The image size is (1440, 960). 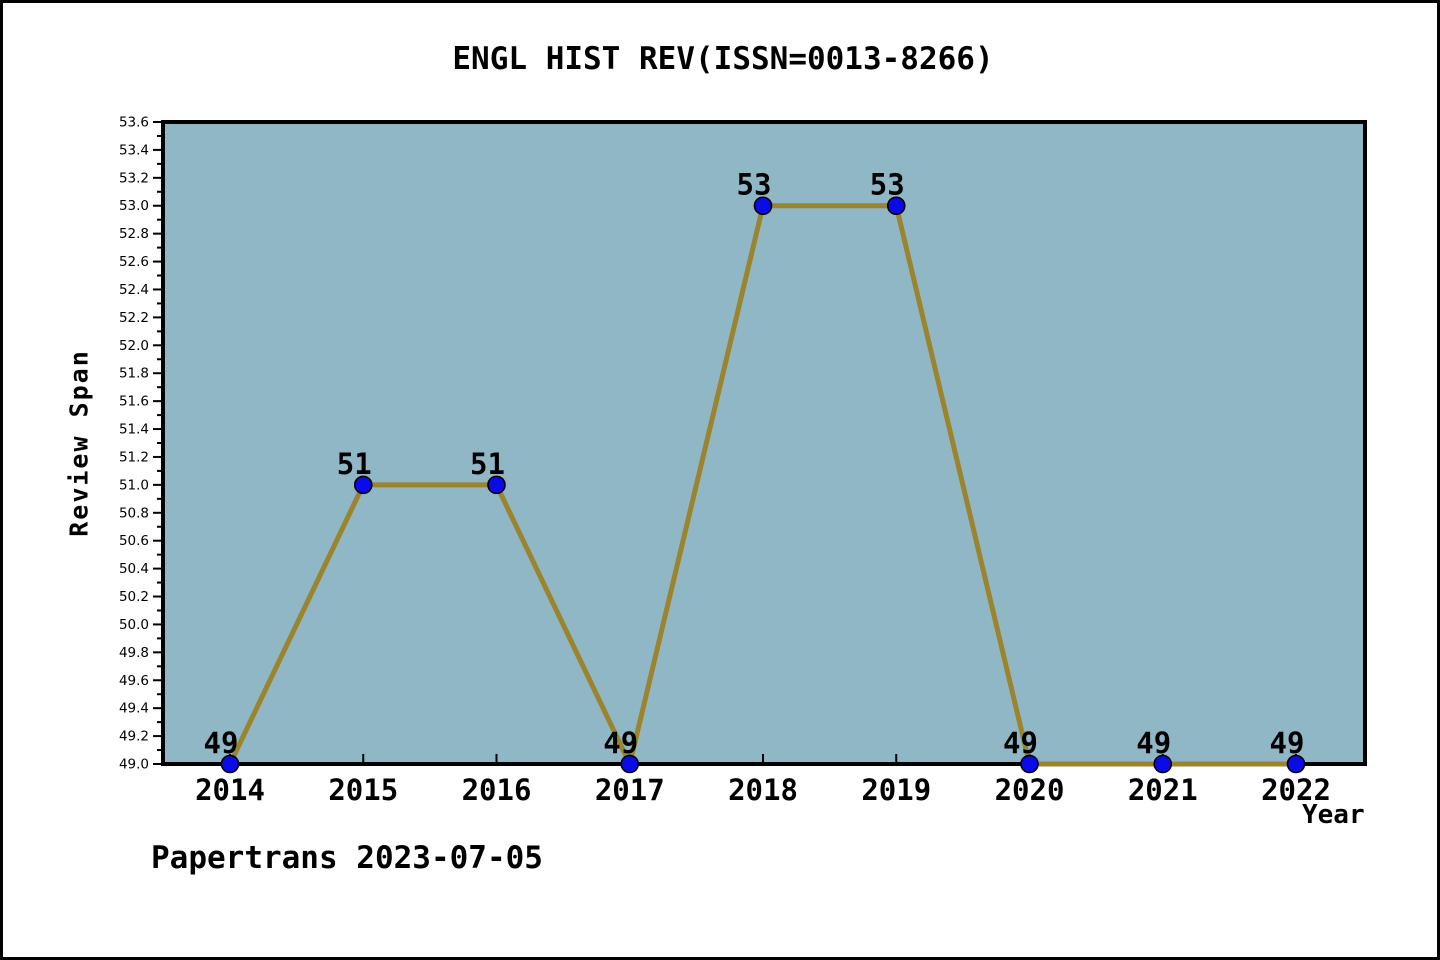 What do you see at coordinates (134, 569) in the screenshot?
I see `y-tick-label: 50.4` at bounding box center [134, 569].